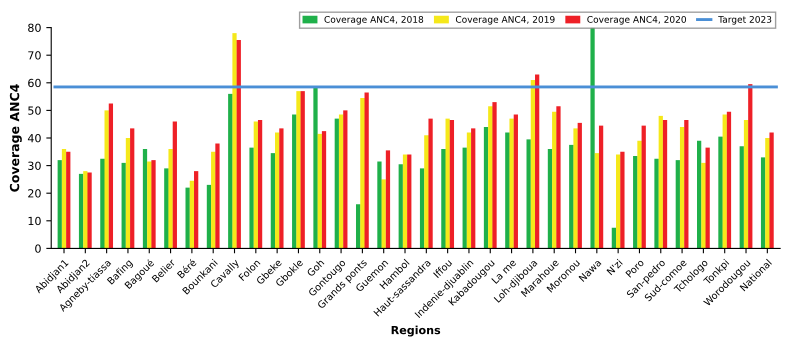  What do you see at coordinates (416, 331) in the screenshot?
I see `x-axis-title: Regions` at bounding box center [416, 331].